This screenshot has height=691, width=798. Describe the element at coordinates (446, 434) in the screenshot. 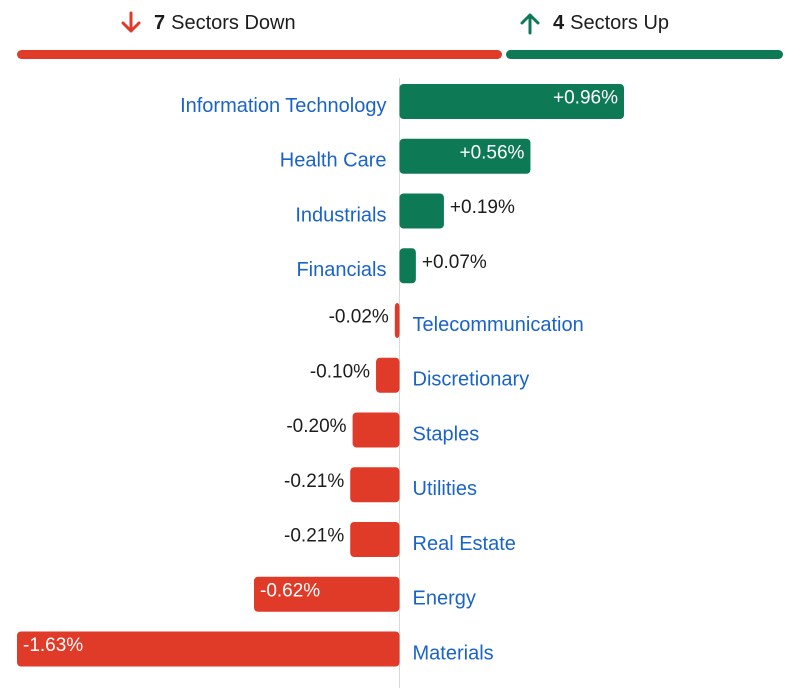

I see `sector-label-6: Staples` at that location.